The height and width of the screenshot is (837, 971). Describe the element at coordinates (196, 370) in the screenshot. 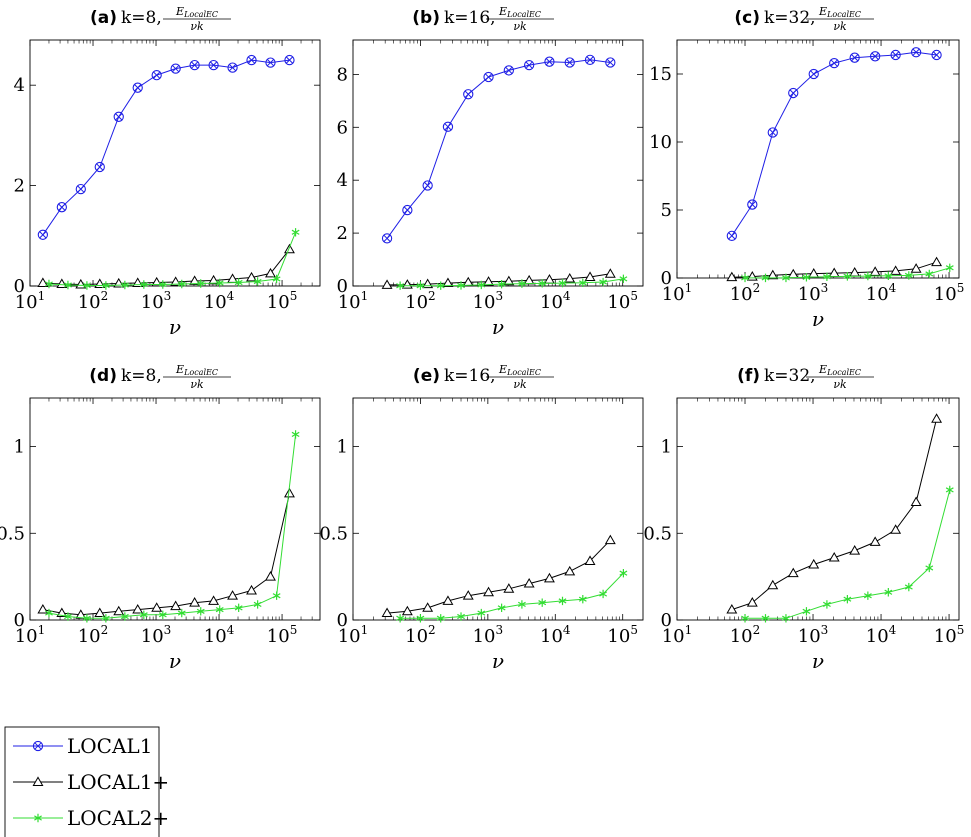

I see `panel-title-frac-numerator: ELocalEC` at that location.